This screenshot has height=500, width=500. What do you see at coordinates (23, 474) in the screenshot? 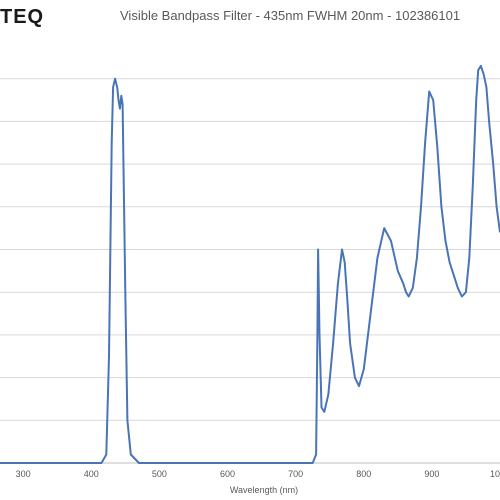
I see `x-tick-label: 300` at bounding box center [23, 474].